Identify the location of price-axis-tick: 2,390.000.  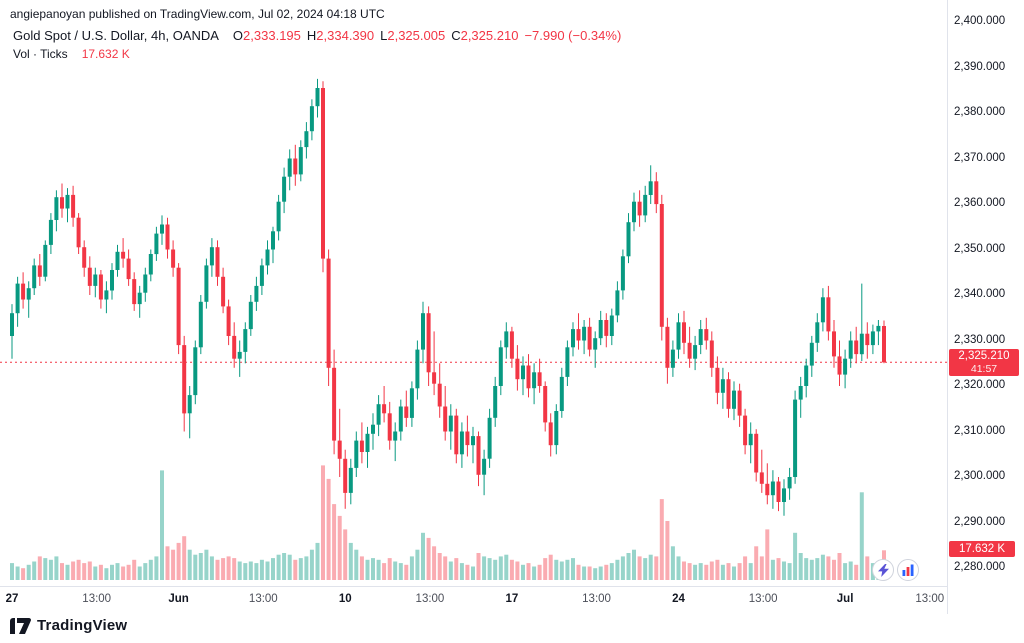
(980, 66).